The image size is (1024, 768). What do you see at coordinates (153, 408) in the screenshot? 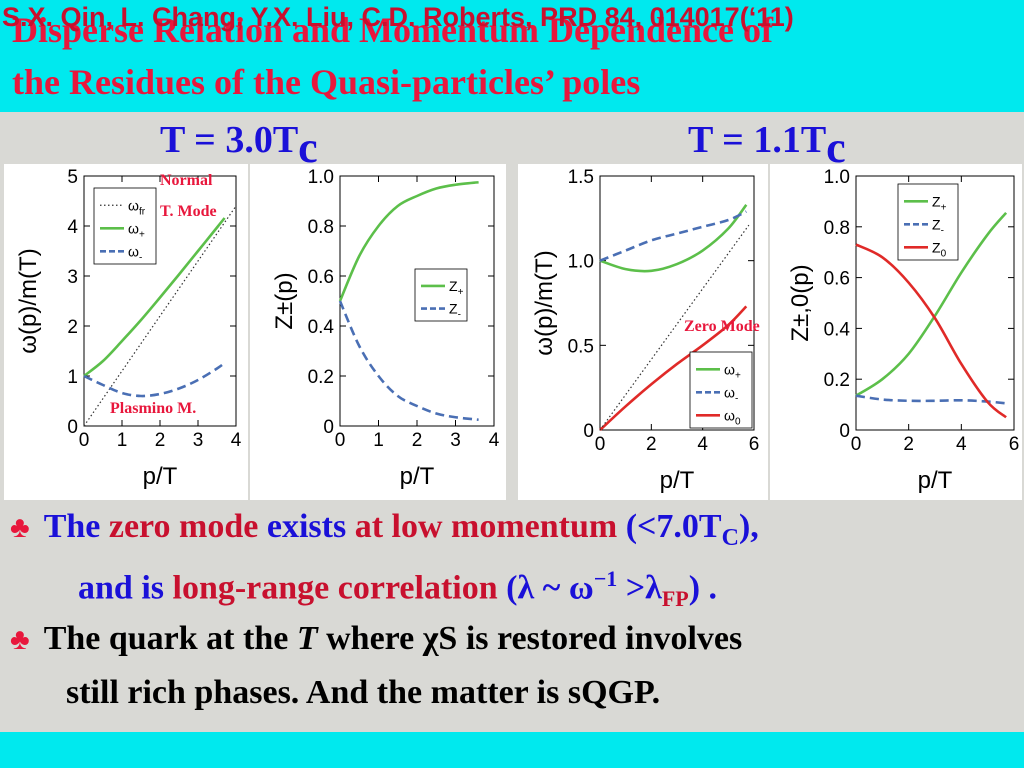
I see `annotation-plasmino: Plasmino M.` at bounding box center [153, 408].